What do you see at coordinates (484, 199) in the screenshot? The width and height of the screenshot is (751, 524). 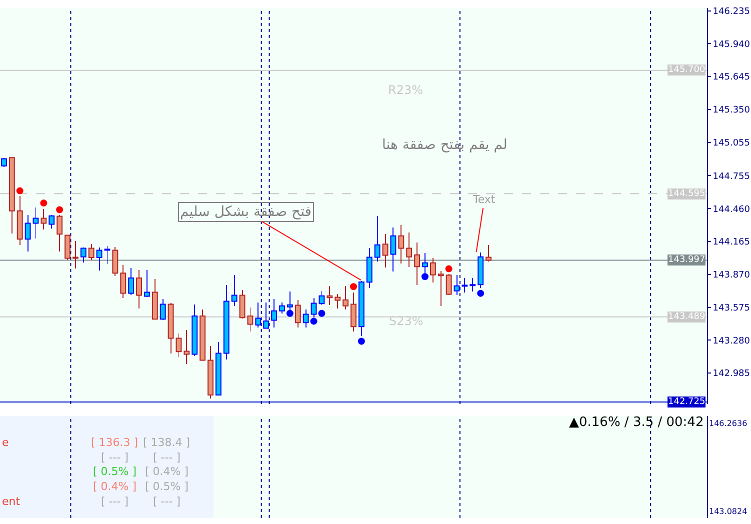 I see `annotation: Text` at bounding box center [484, 199].